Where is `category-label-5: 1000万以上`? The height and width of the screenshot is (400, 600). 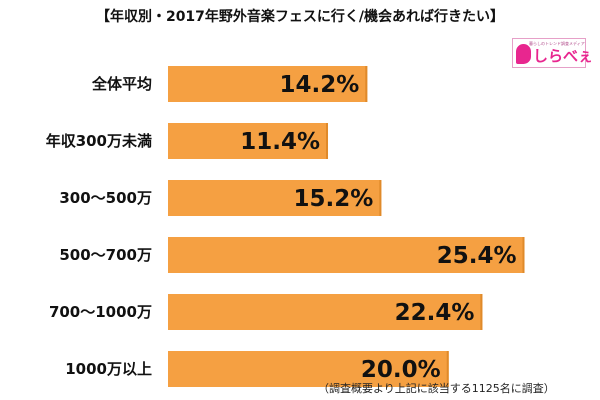 category-label-5: 1000万以上 is located at coordinates (108, 369).